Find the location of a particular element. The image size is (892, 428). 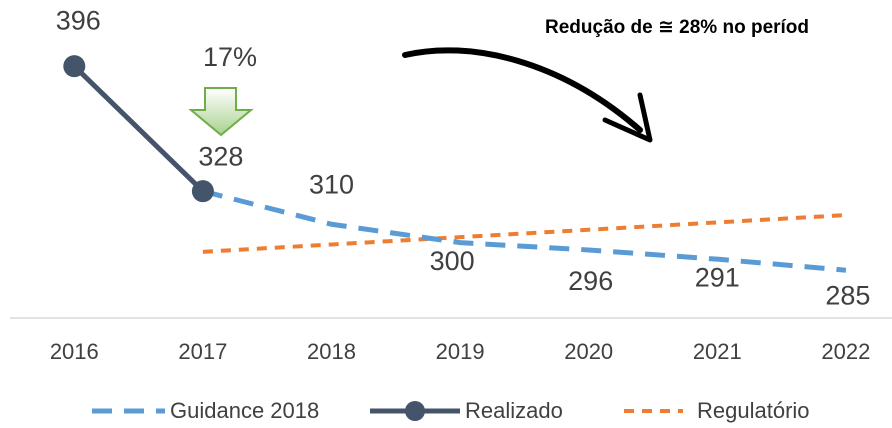

down-arrow is located at coordinates (221, 112).